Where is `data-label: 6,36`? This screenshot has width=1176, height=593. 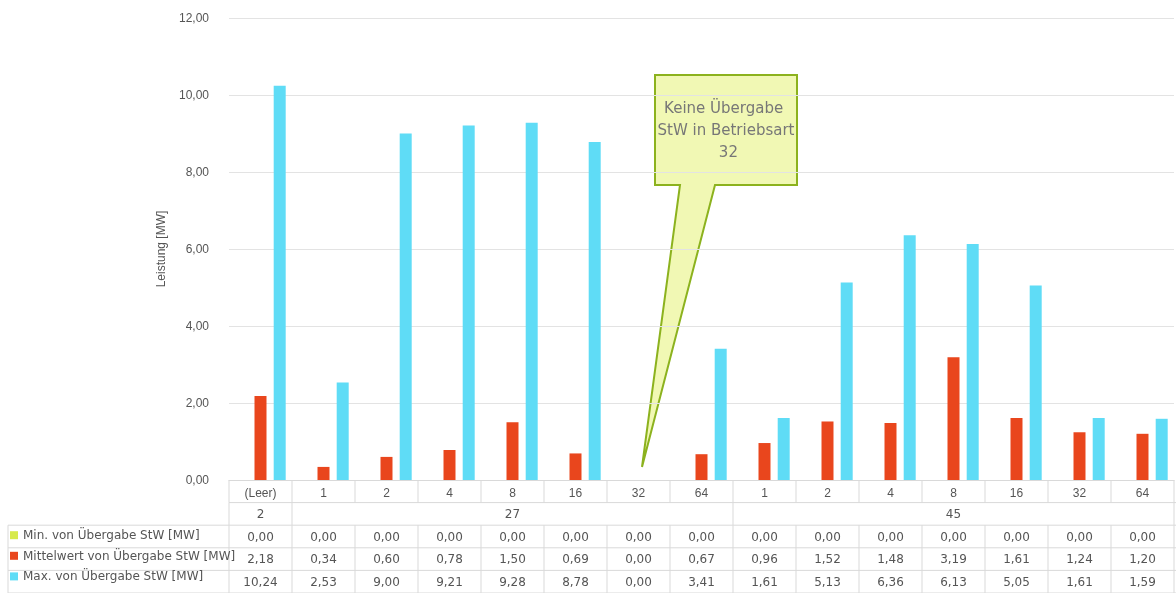
data-label: 6,36 is located at coordinates (890, 581).